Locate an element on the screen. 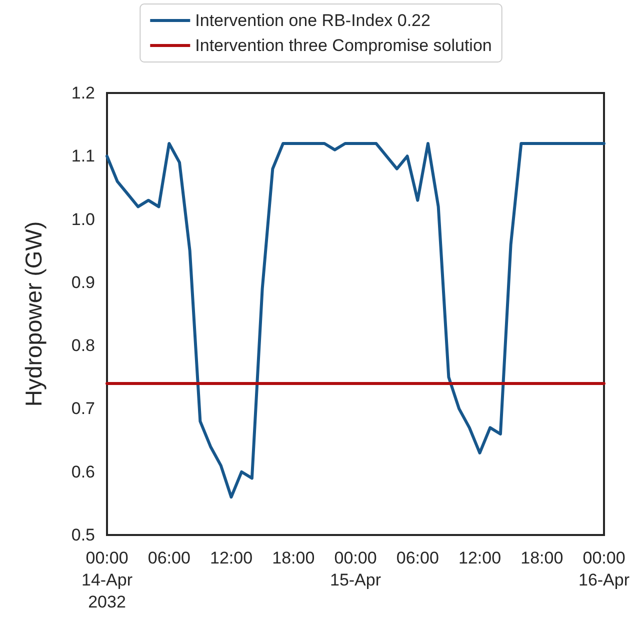 This screenshot has width=642, height=628. y-tick-label: 1.0 is located at coordinates (83, 219).